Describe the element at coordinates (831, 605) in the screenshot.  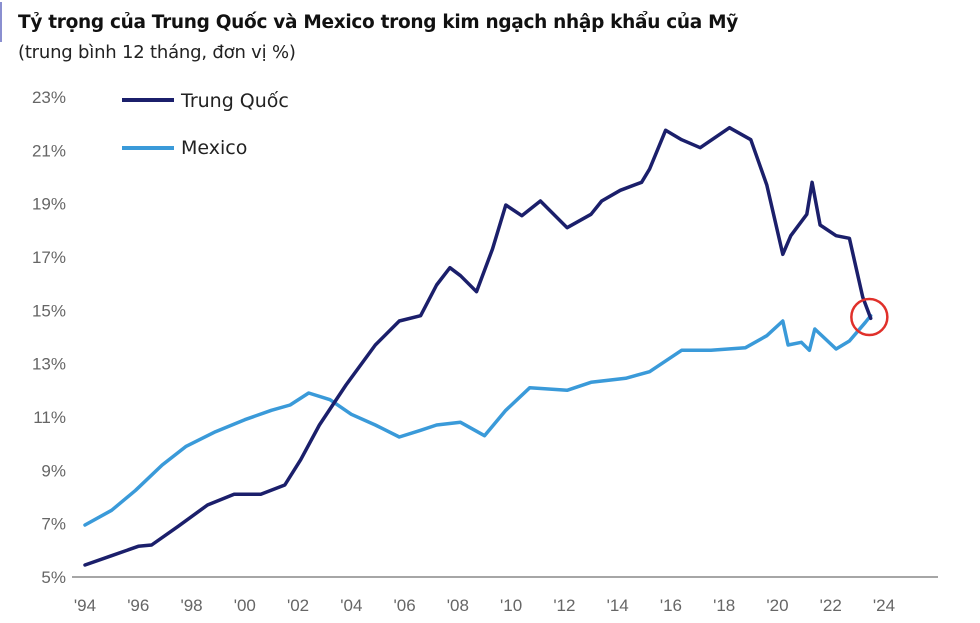
I see `x-tick-label: '22` at that location.